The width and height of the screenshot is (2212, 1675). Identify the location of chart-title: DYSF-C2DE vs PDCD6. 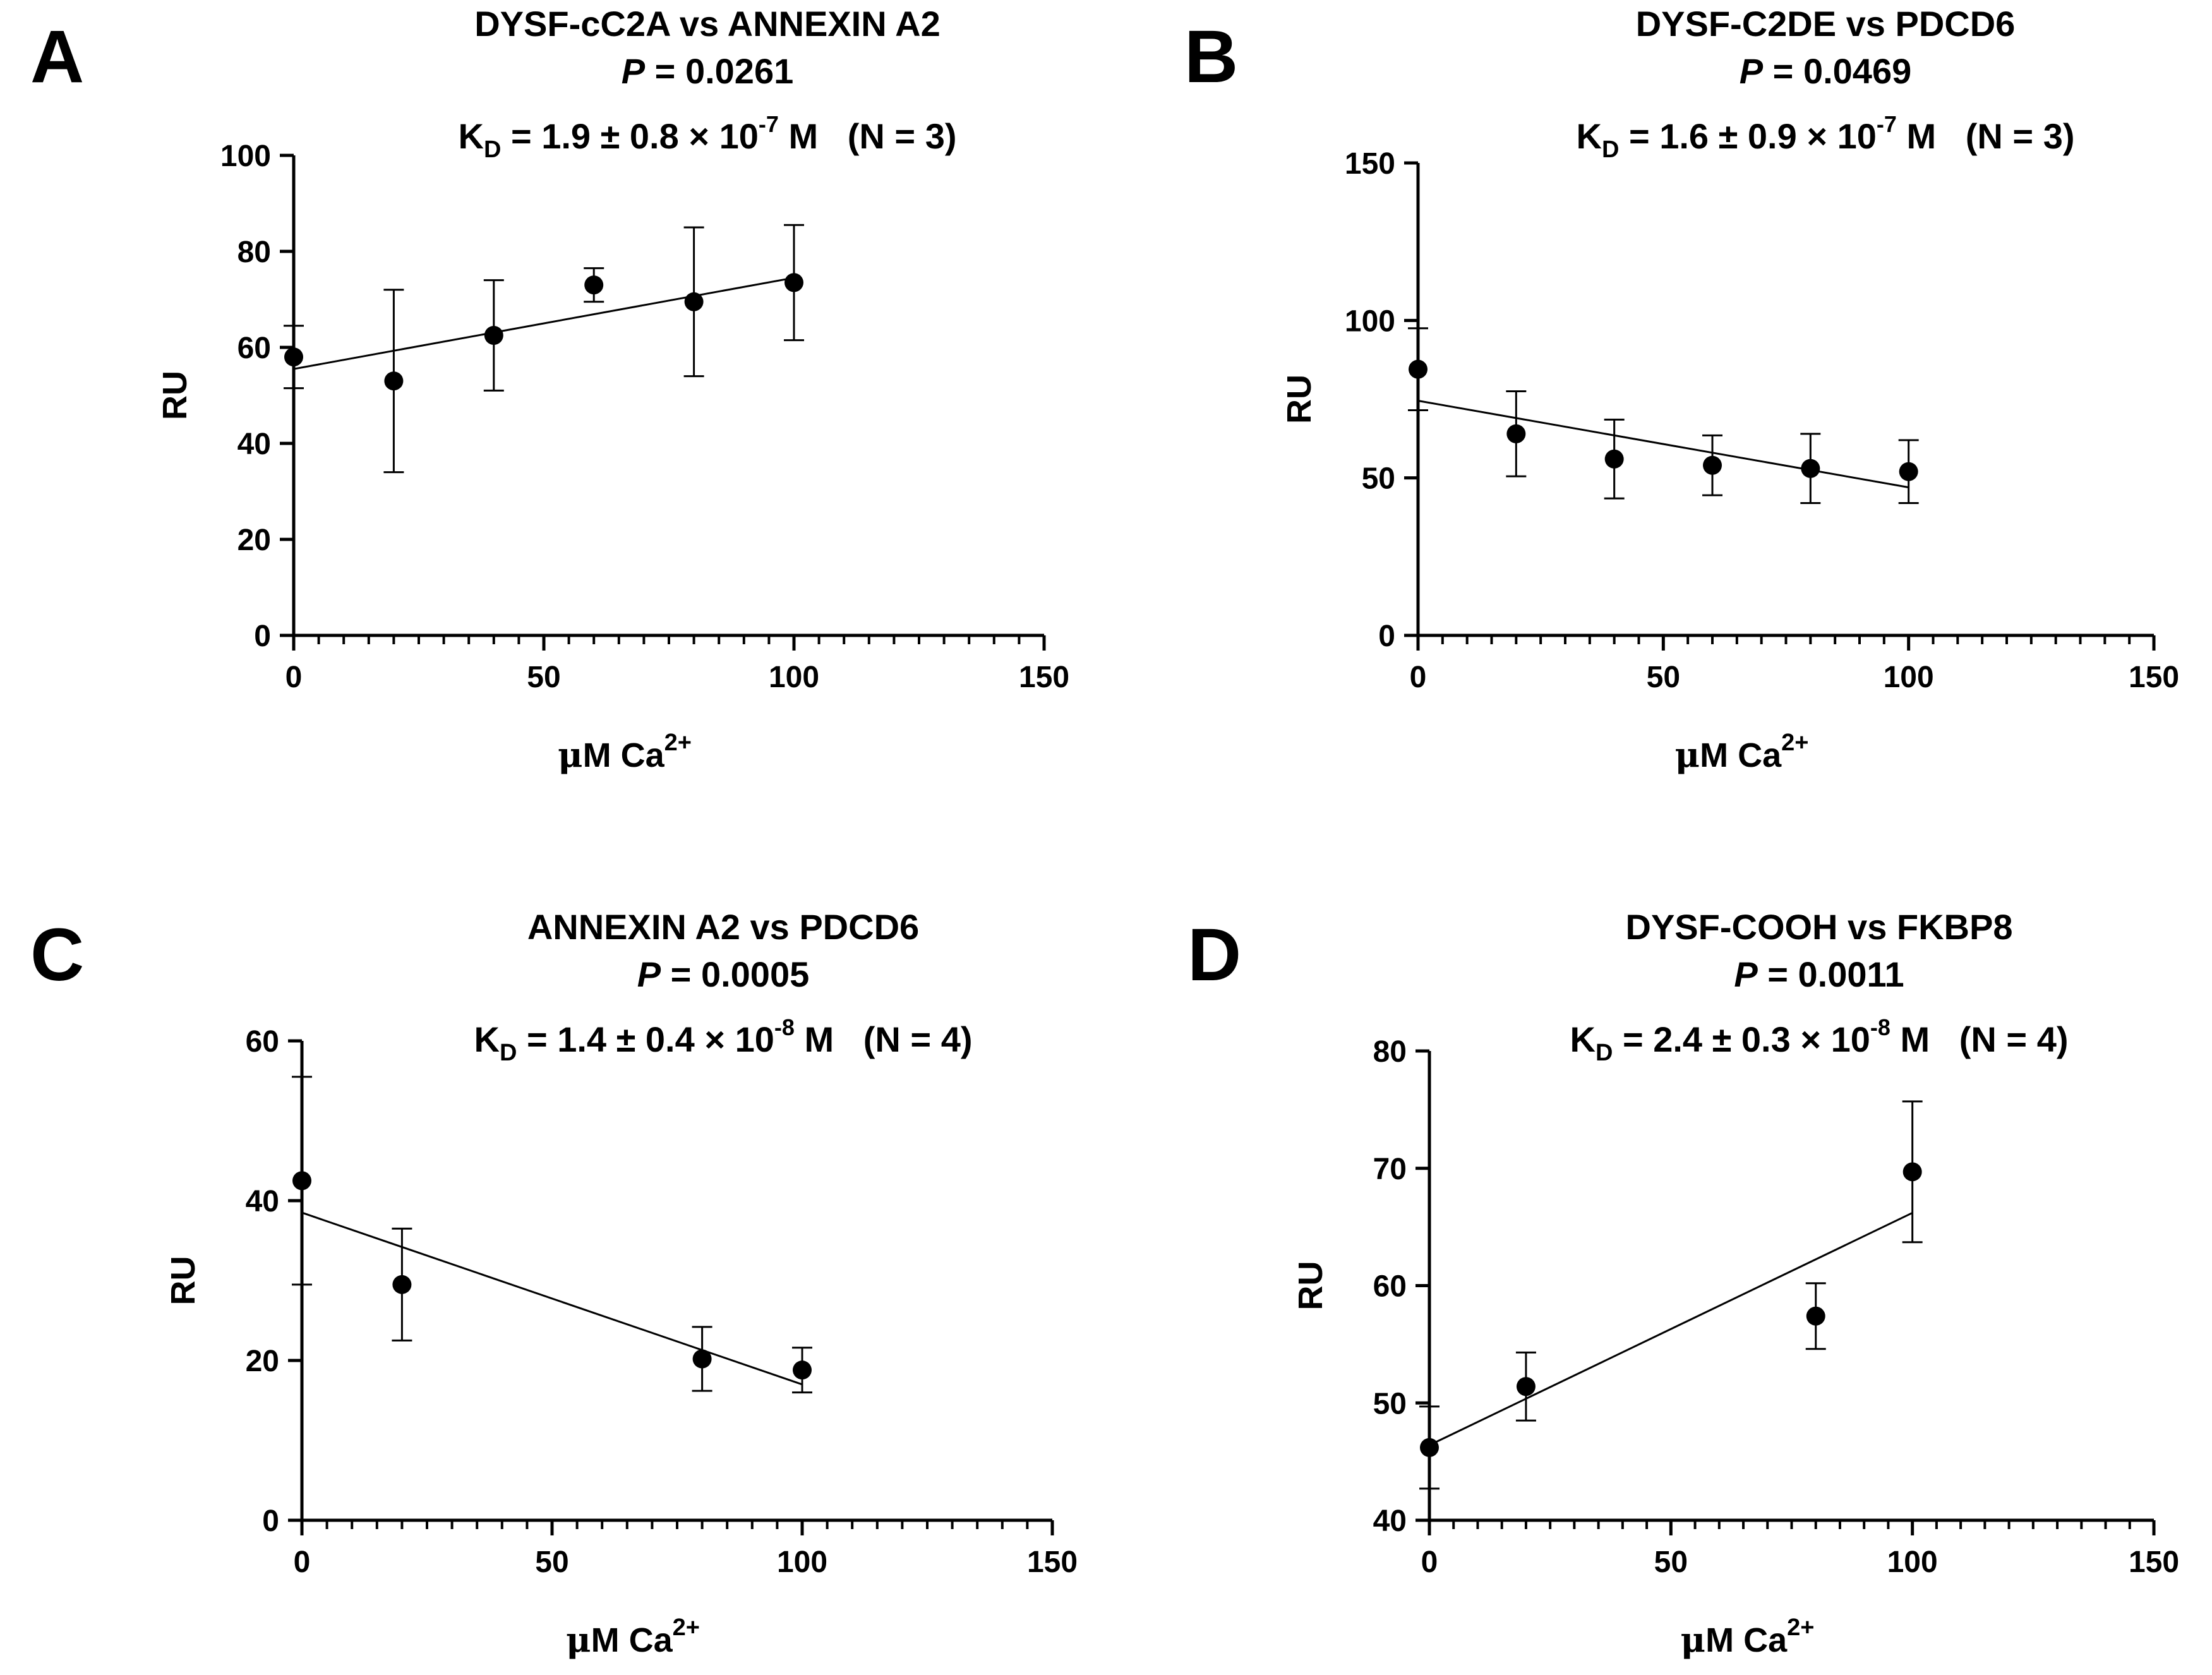
(1826, 24).